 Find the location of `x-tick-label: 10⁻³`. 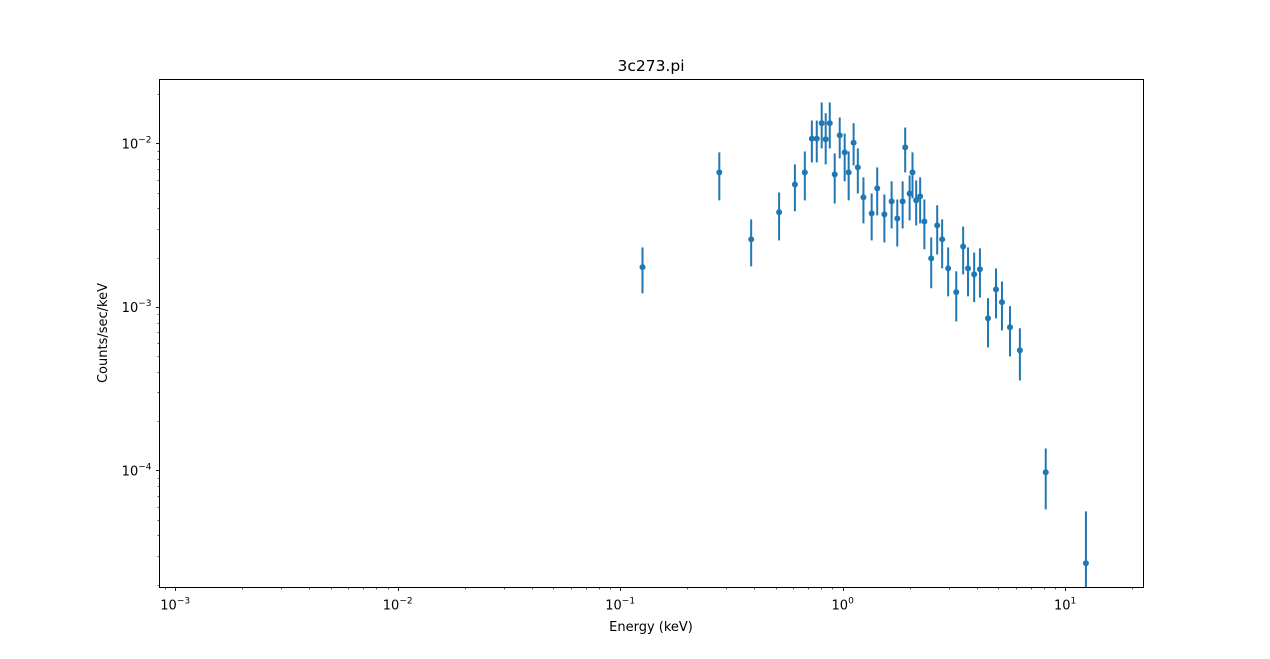

x-tick-label: 10⁻³ is located at coordinates (175, 605).